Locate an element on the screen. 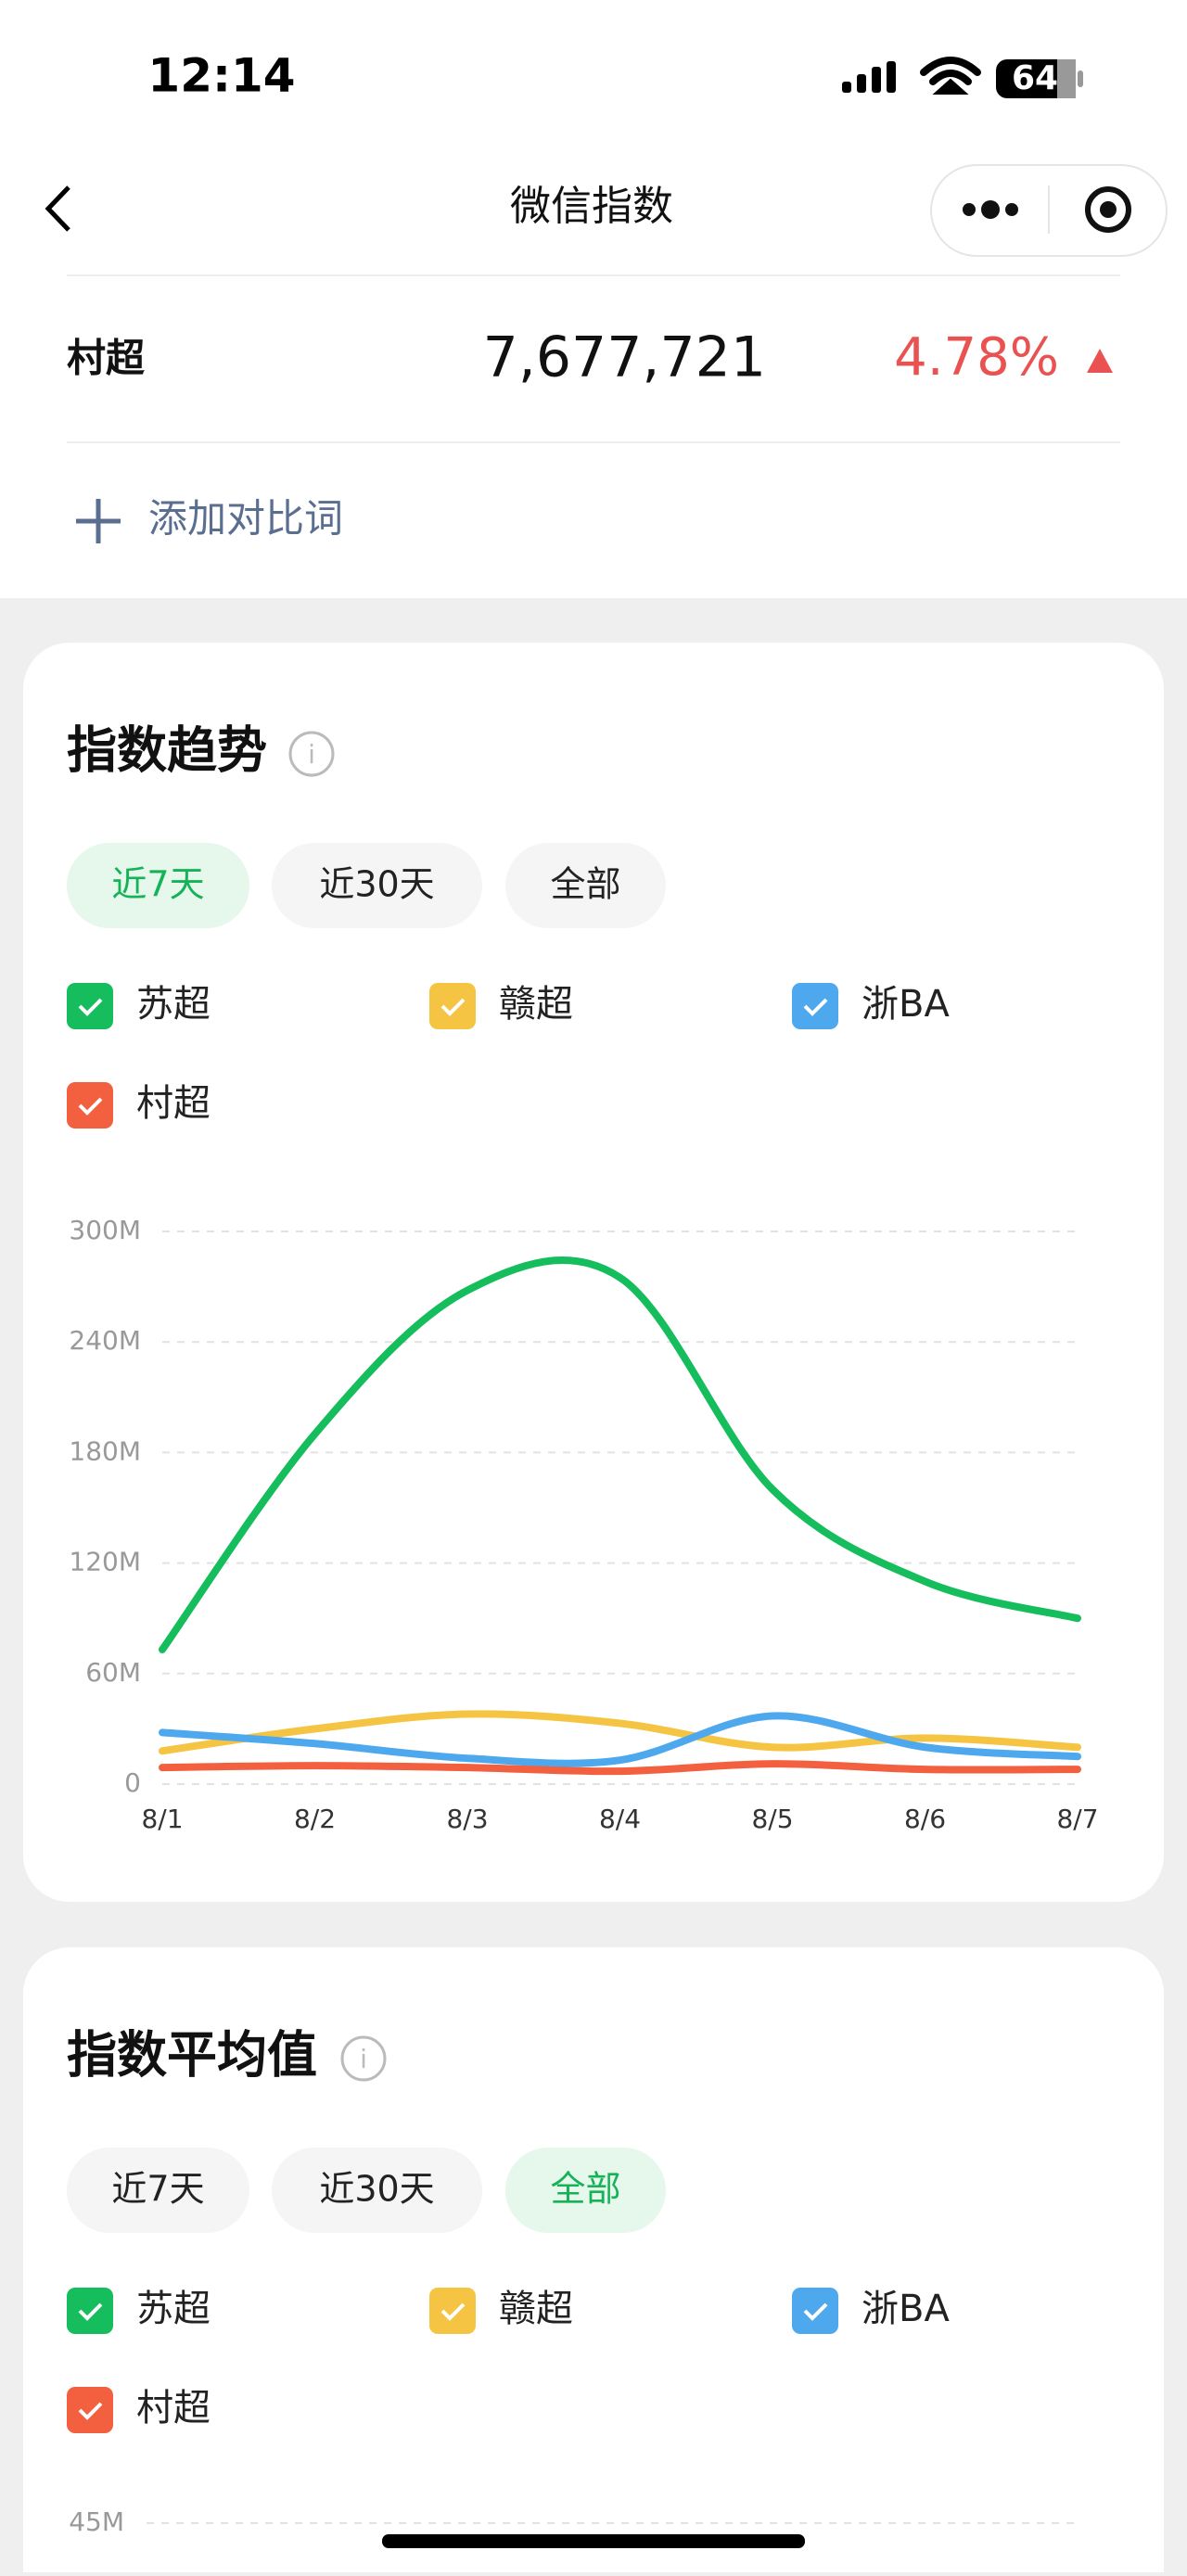  nav-title: 微信指数 is located at coordinates (591, 207).